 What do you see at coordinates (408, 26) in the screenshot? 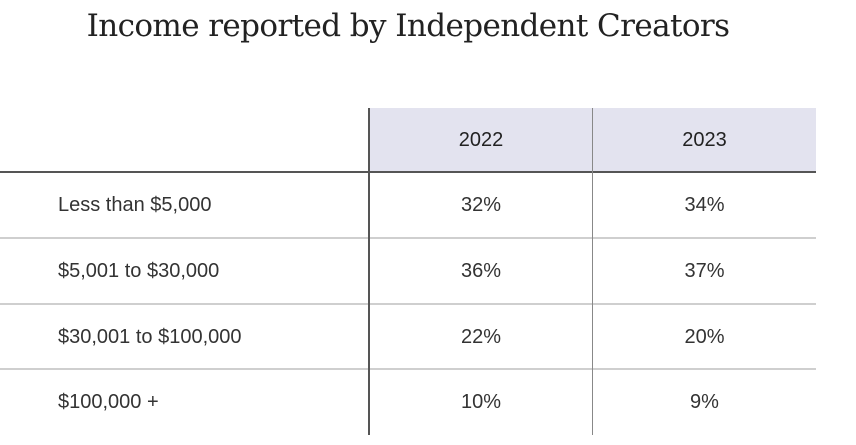
I see `page-title: Income reported by Independent Creators` at bounding box center [408, 26].